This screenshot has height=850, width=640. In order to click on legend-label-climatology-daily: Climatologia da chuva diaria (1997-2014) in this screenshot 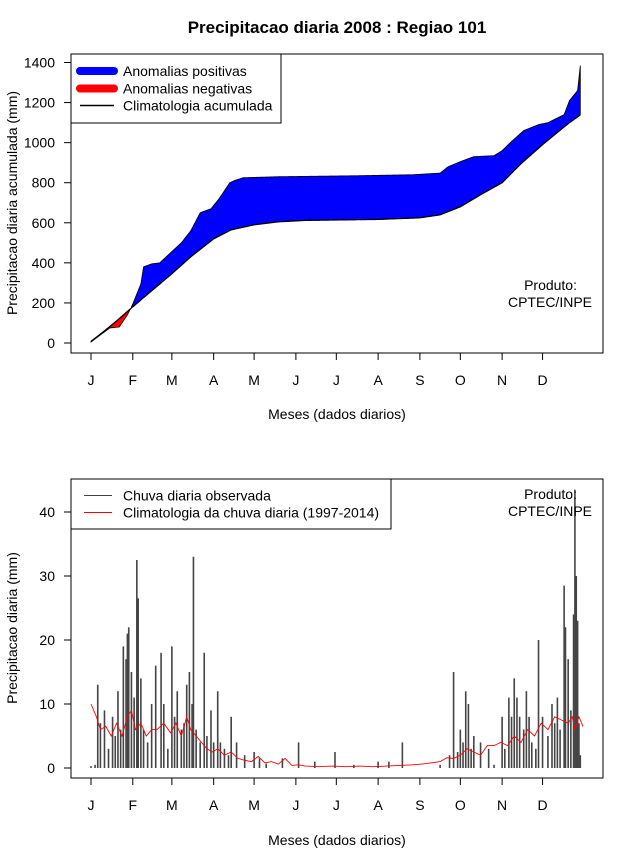, I will do `click(251, 513)`.